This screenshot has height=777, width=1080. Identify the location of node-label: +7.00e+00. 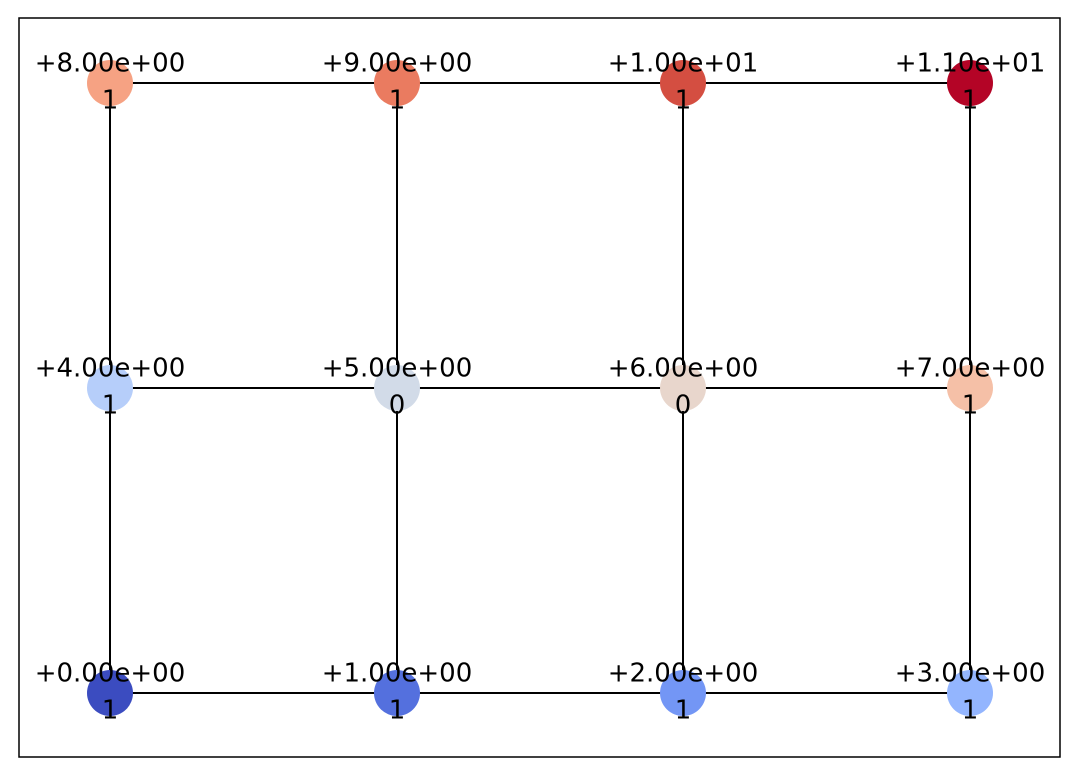
(970, 369).